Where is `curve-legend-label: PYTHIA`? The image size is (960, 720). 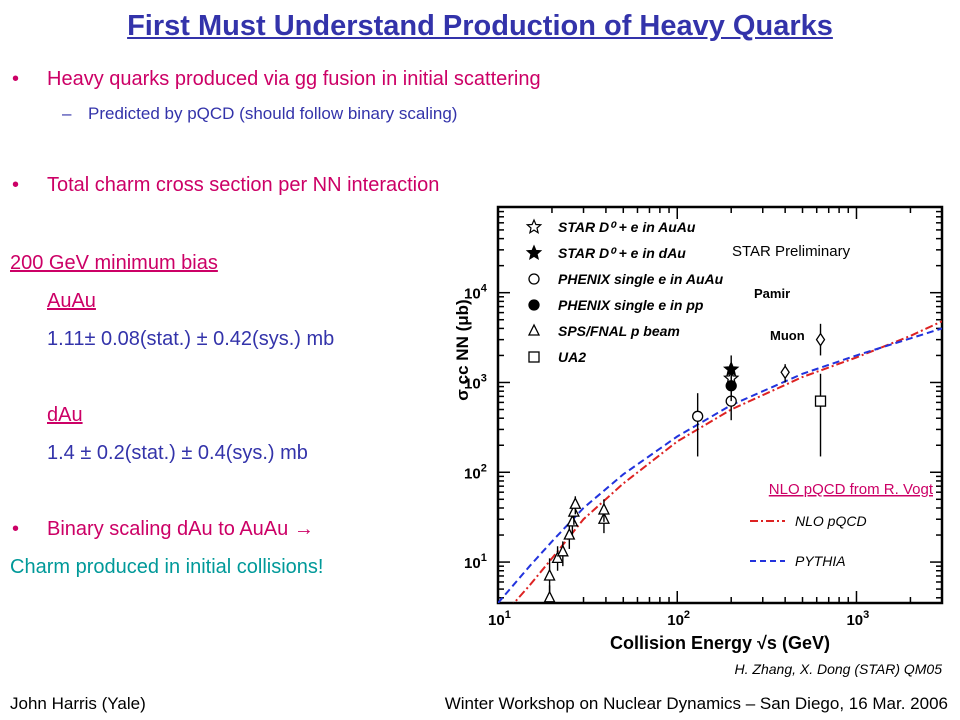 curve-legend-label: PYTHIA is located at coordinates (820, 561).